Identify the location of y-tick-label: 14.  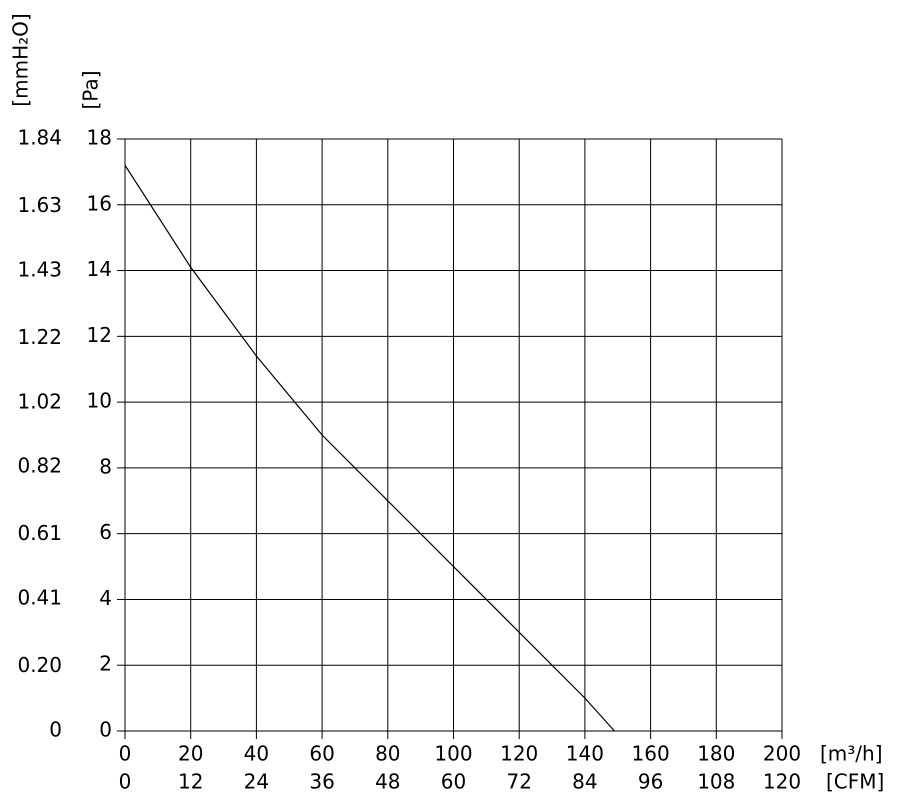
(99, 269).